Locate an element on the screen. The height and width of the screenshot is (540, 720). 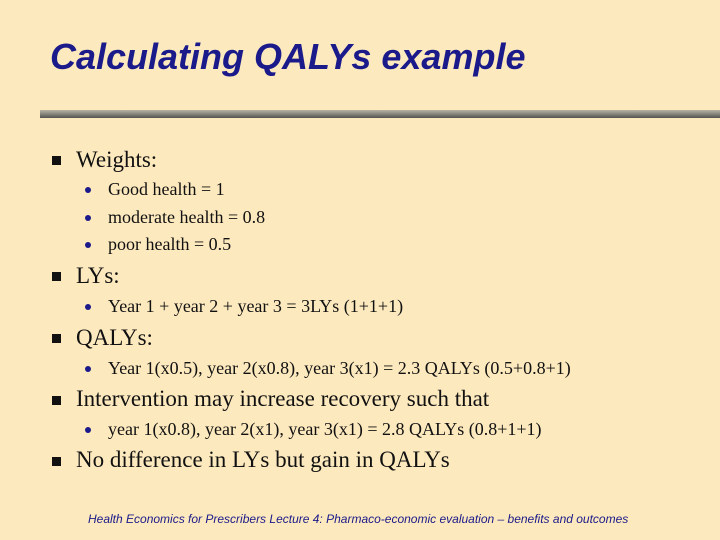
bullet-heading-weights: Weights: is located at coordinates (117, 159).